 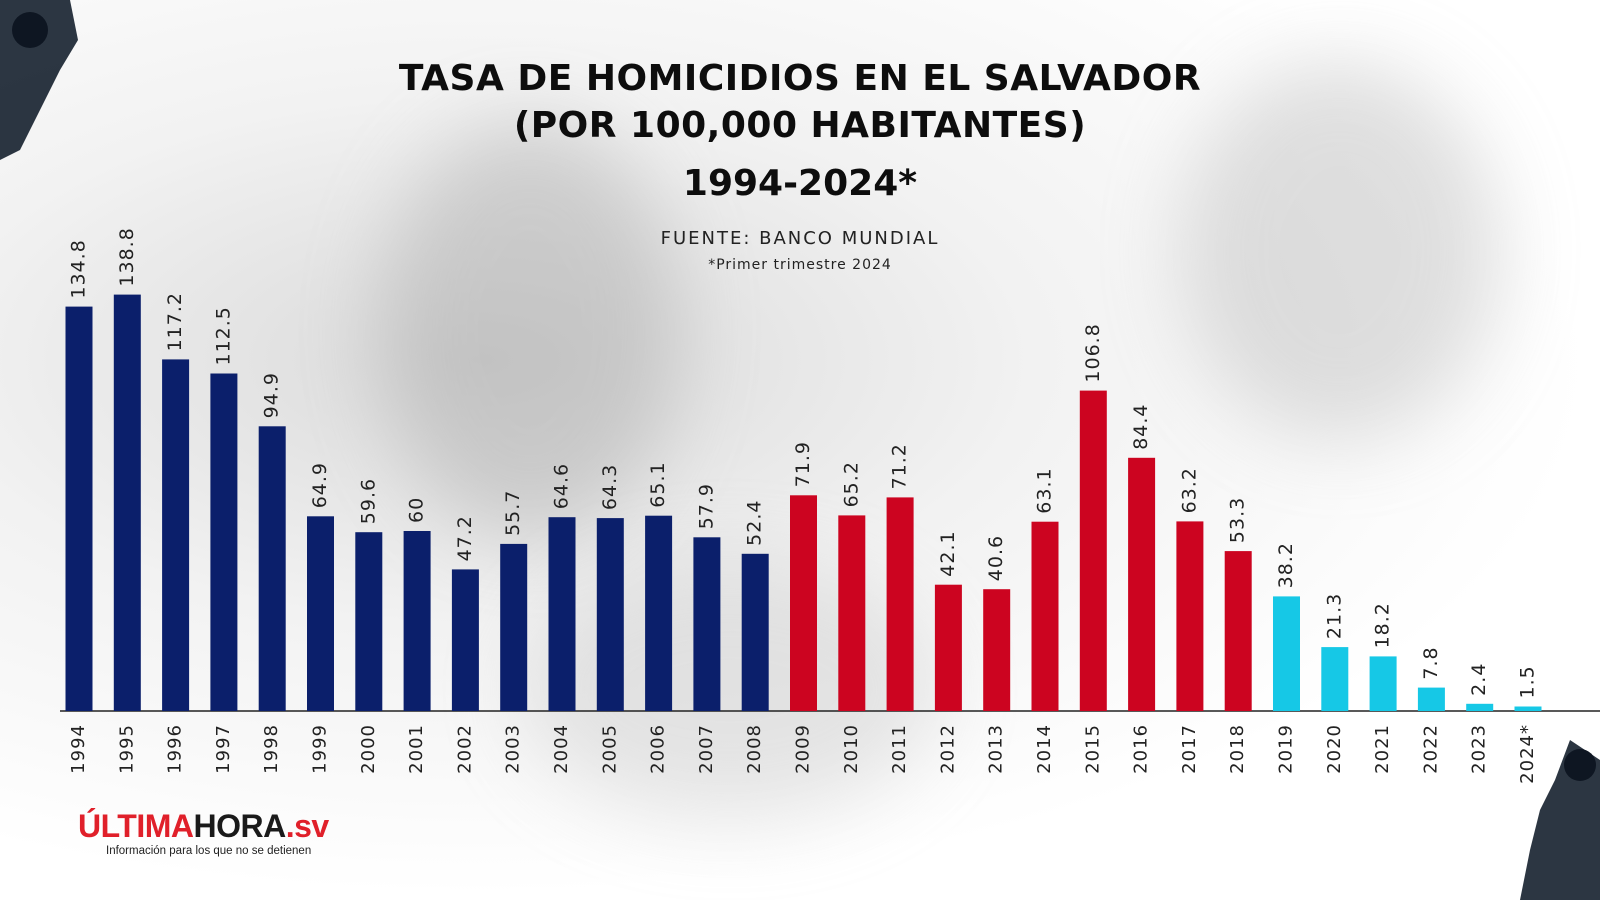 I want to click on x-tick-label-2021: 2021, so click(x=1382, y=749).